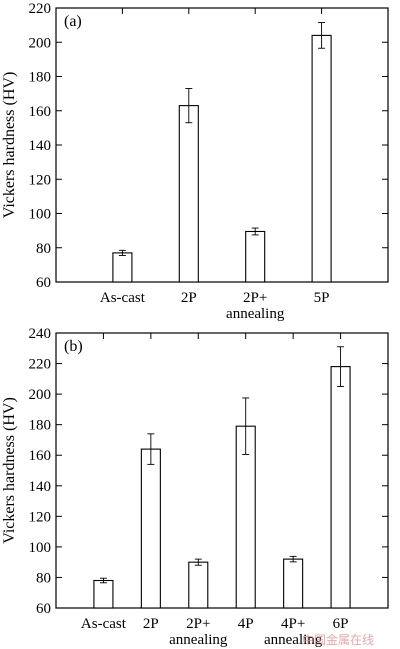 This screenshot has height=649, width=400. What do you see at coordinates (43, 283) in the screenshot?
I see `panel-a-ytick-label: 60` at bounding box center [43, 283].